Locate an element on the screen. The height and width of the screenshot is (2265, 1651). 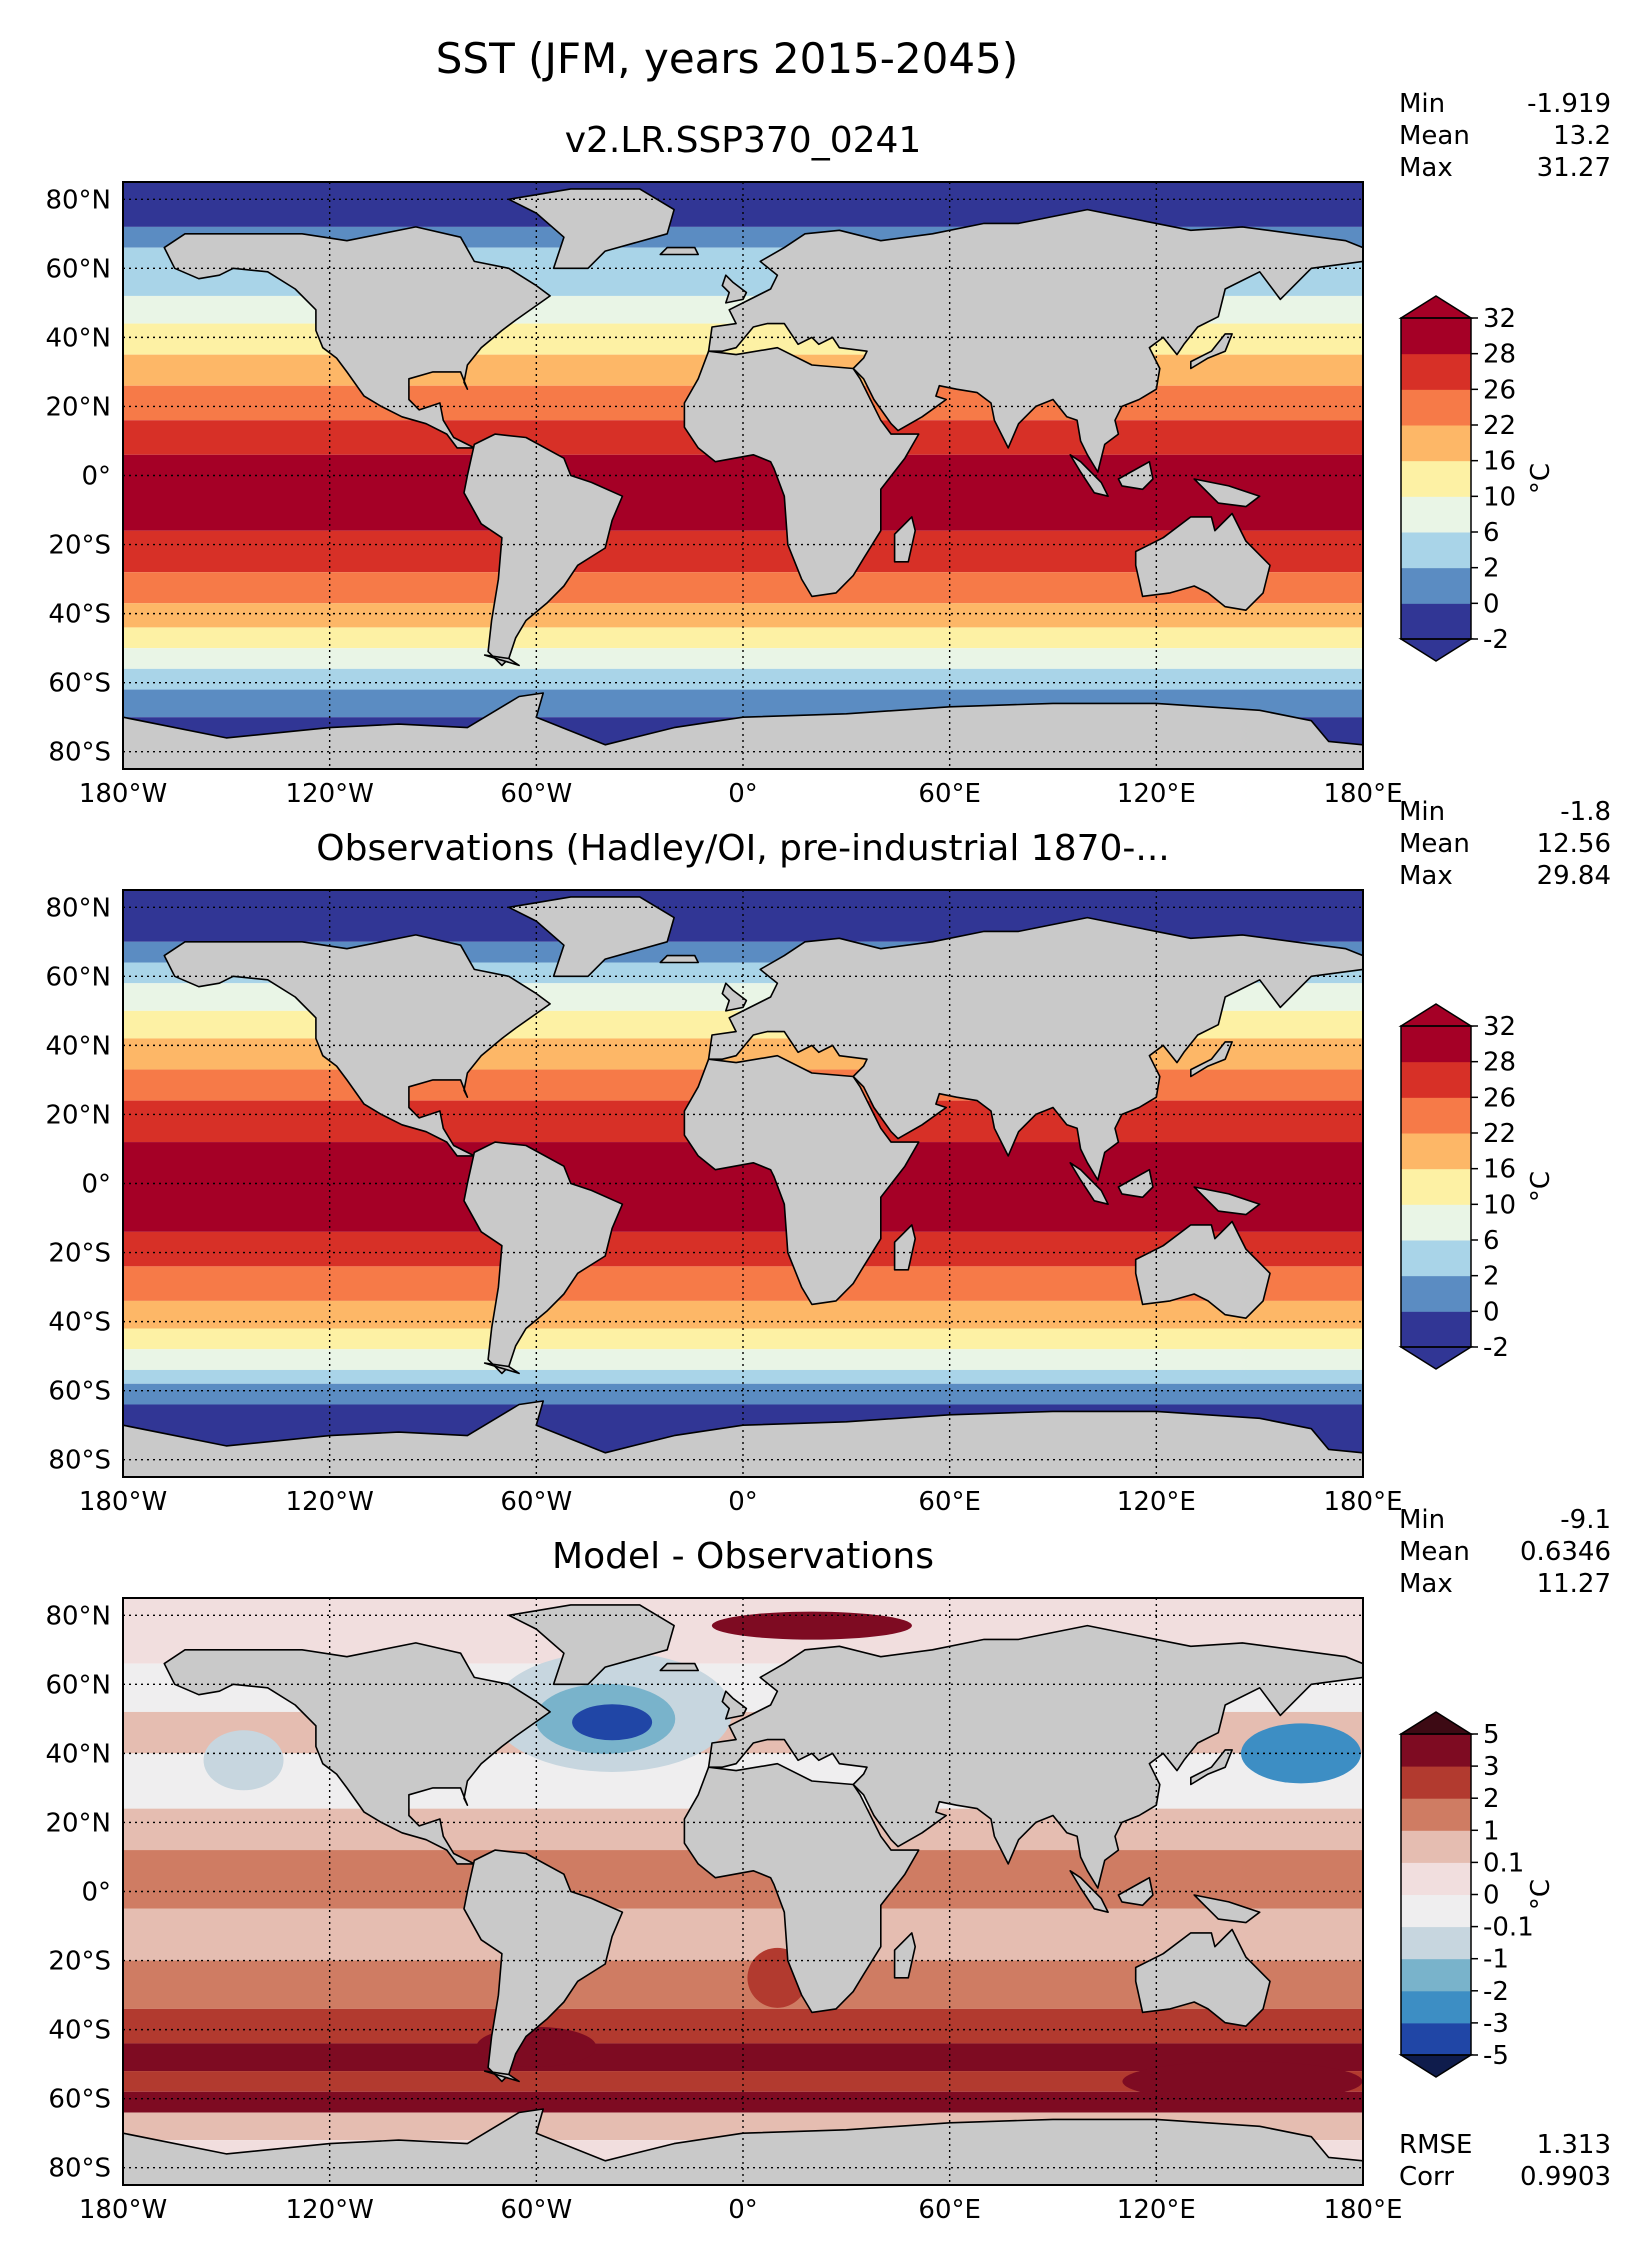
stat-value-rmse: 1.313 is located at coordinates (1574, 2145).